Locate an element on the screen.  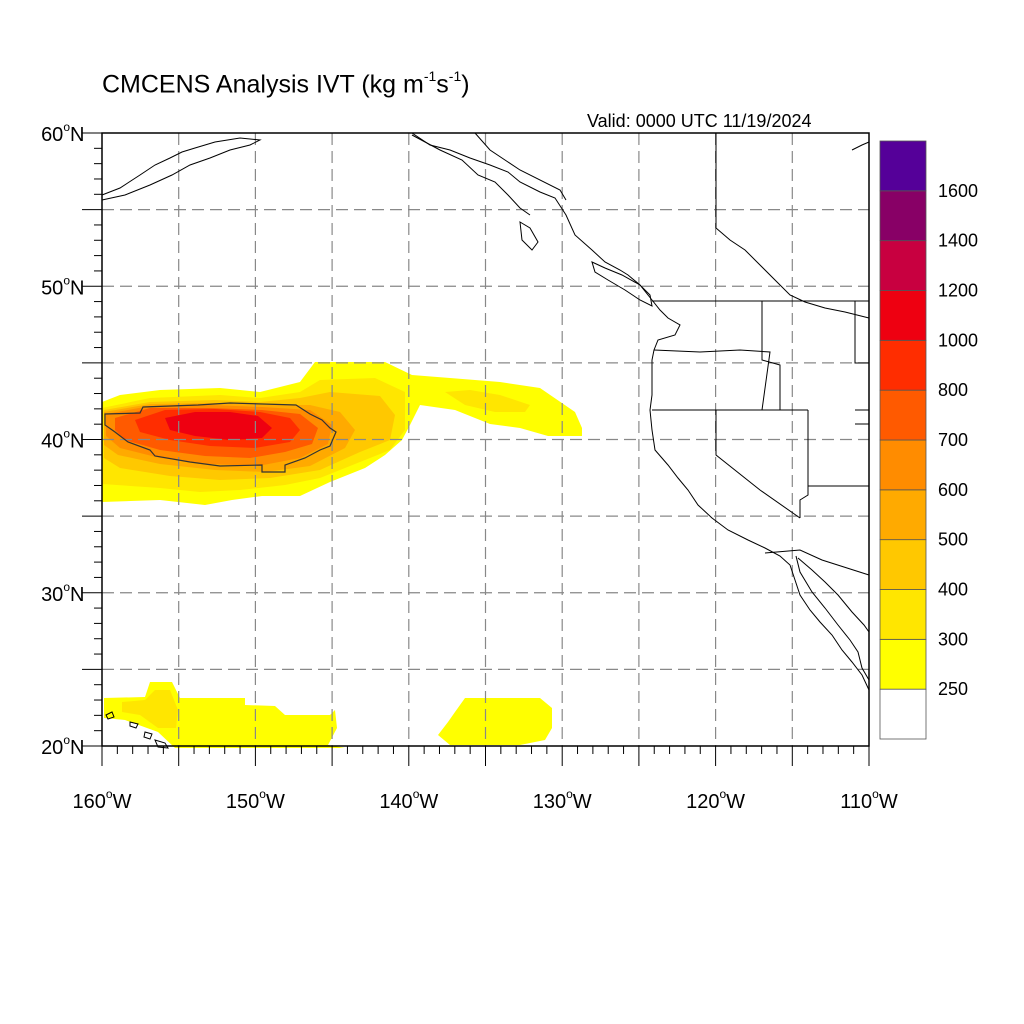
wa-or-border is located at coordinates (712, 380).